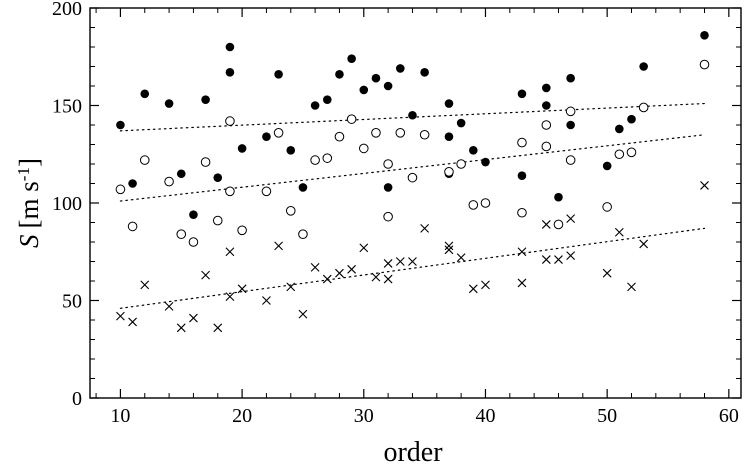 The height and width of the screenshot is (467, 747). Describe the element at coordinates (67, 10) in the screenshot. I see `y-tick-label: 200` at that location.